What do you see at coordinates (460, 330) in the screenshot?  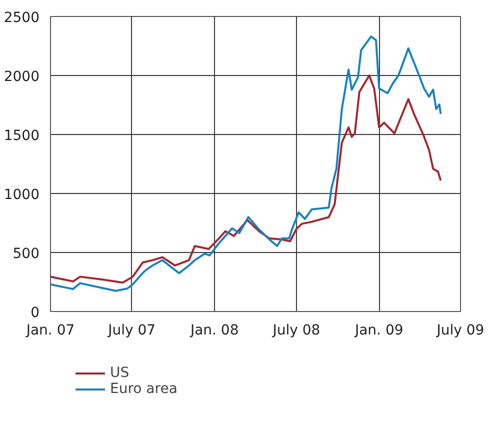 I see `x-tick-label: July 09` at bounding box center [460, 330].